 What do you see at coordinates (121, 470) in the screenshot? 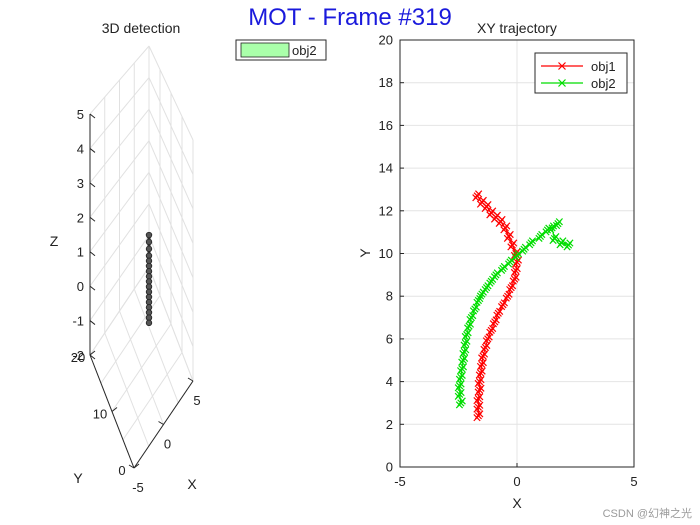
I see `tick-label-y-3d: 0` at bounding box center [121, 470].